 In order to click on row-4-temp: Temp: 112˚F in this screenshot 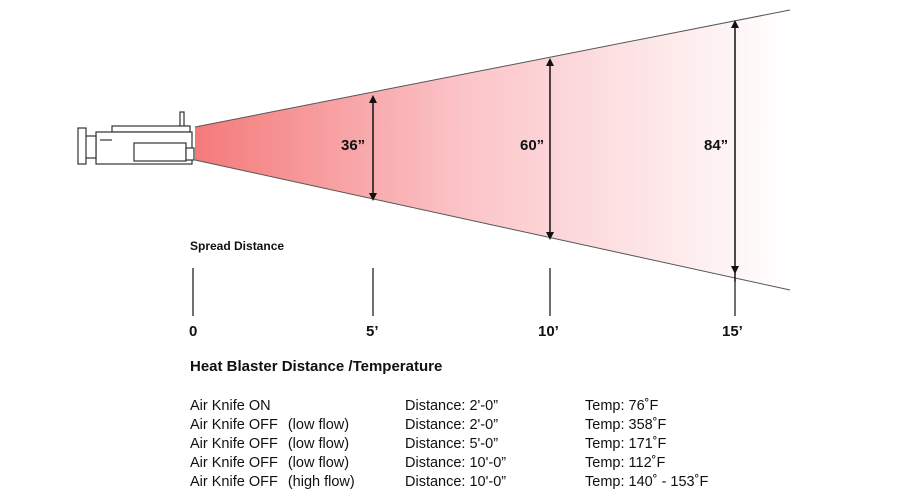, I will do `click(625, 463)`.